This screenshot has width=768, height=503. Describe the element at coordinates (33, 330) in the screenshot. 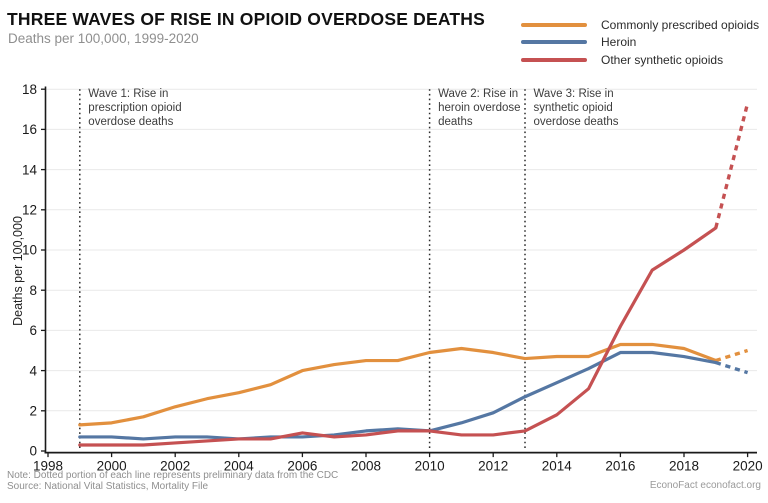

I see `y-tick-label-6: 6` at that location.